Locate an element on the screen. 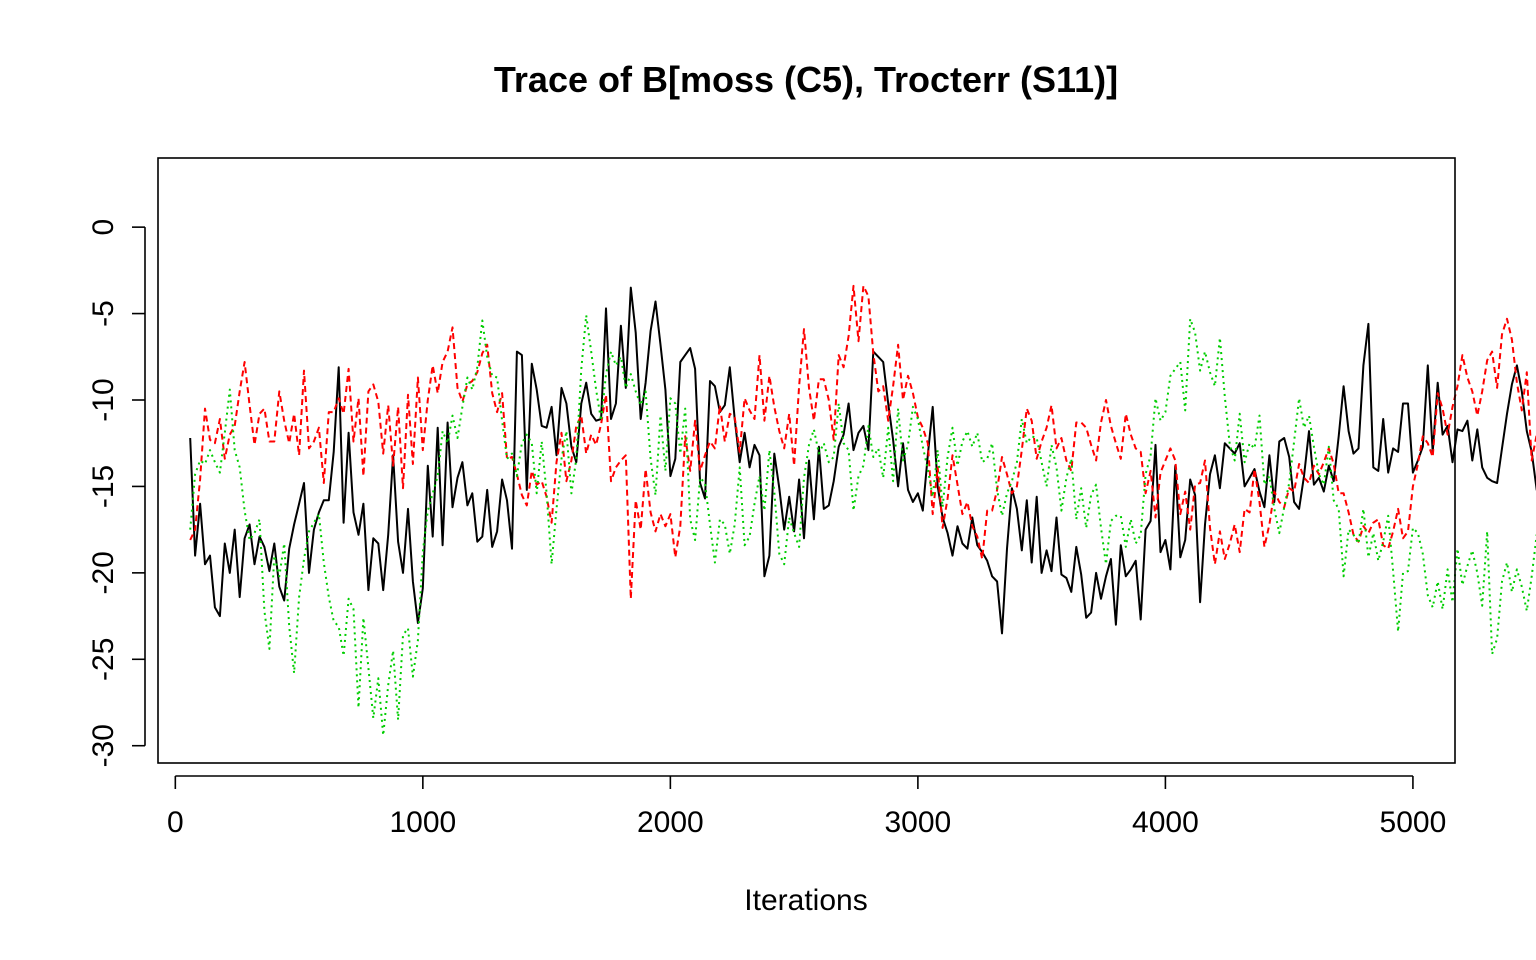 Image resolution: width=1536 pixels, height=960 pixels. y-axis: 0 -5 -10 -15 -20 -25 -30 is located at coordinates (116, 493).